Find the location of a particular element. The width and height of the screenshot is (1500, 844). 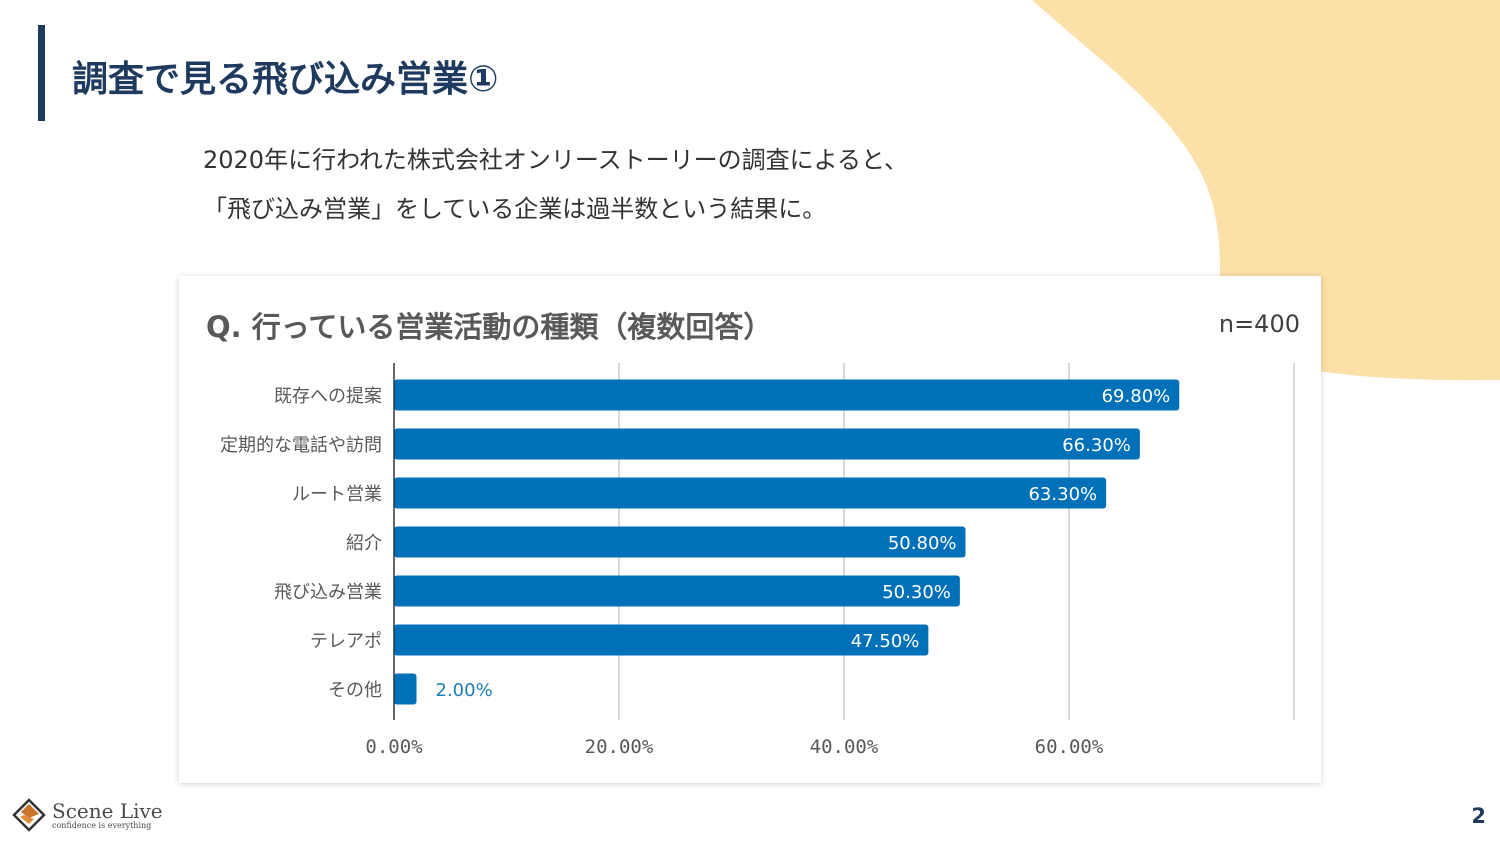

data-label: 66.30% is located at coordinates (1096, 445).